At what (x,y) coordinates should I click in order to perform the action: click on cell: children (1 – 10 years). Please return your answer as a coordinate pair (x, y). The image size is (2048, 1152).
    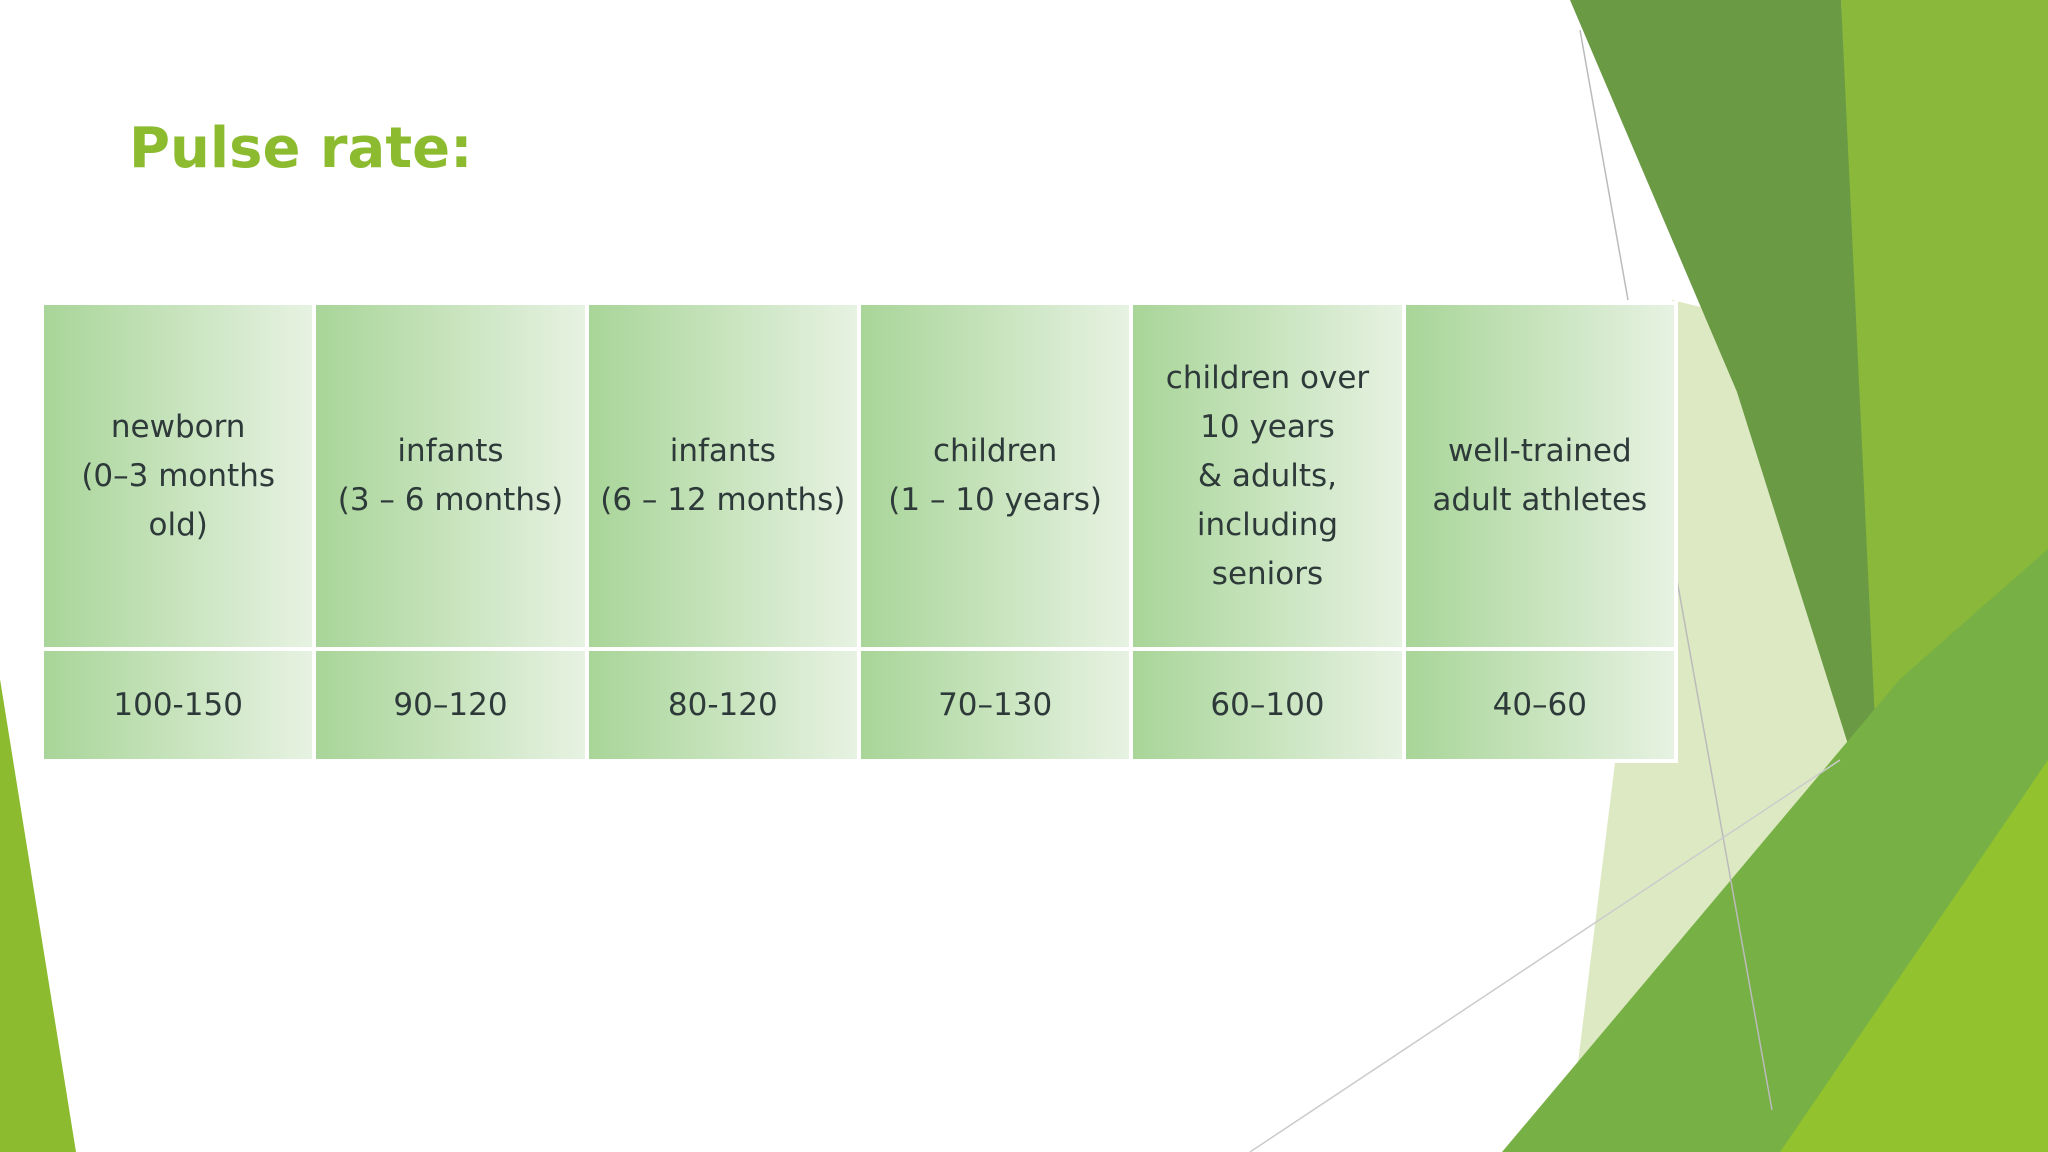
    Looking at the image, I should click on (995, 476).